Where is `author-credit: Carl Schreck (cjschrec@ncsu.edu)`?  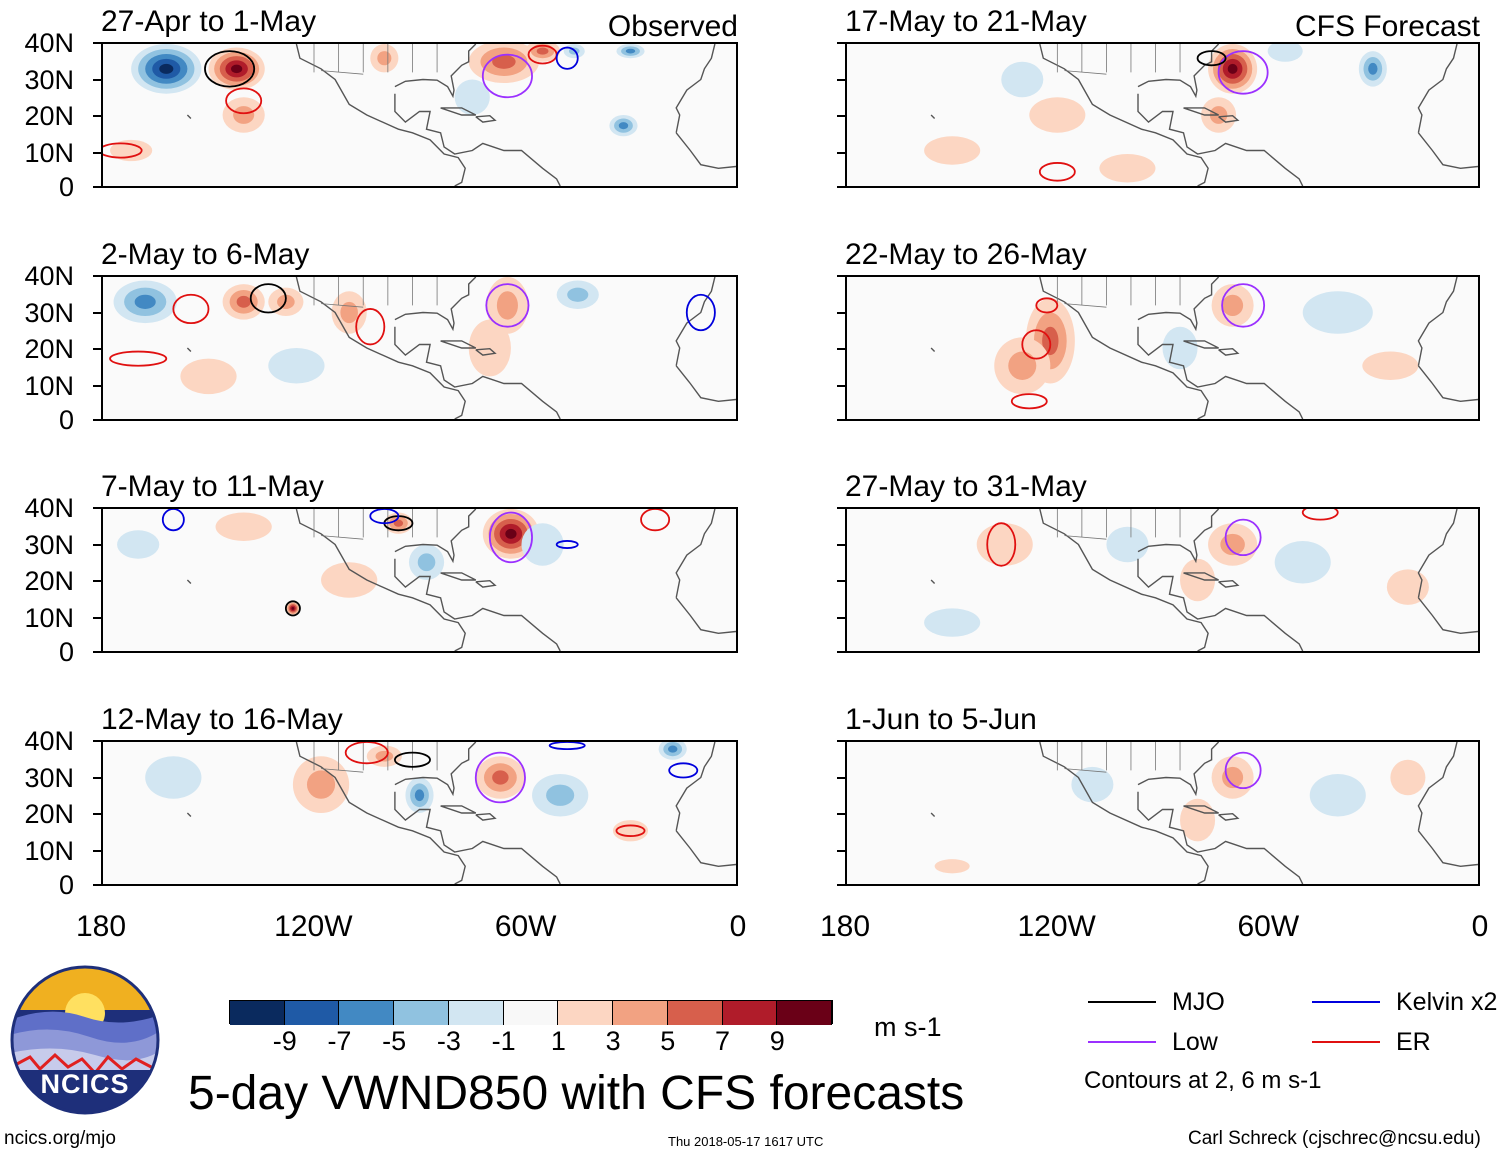
author-credit: Carl Schreck (cjschrec@ncsu.edu) is located at coordinates (1334, 1138).